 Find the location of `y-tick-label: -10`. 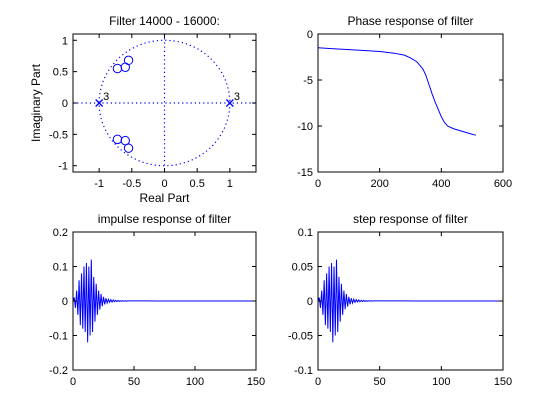

y-tick-label: -10 is located at coordinates (305, 127).